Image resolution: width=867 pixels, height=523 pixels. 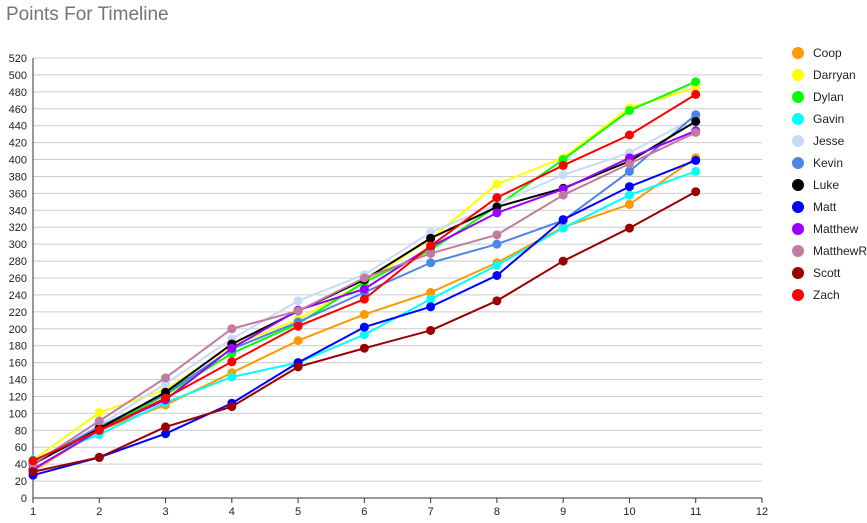 I want to click on y-tick-label: 60, so click(x=21, y=448).